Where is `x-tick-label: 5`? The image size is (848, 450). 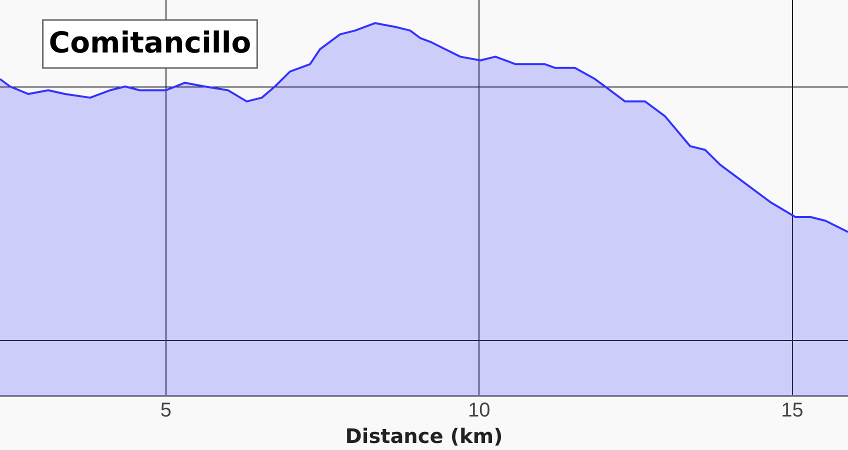
x-tick-label: 5 is located at coordinates (166, 411).